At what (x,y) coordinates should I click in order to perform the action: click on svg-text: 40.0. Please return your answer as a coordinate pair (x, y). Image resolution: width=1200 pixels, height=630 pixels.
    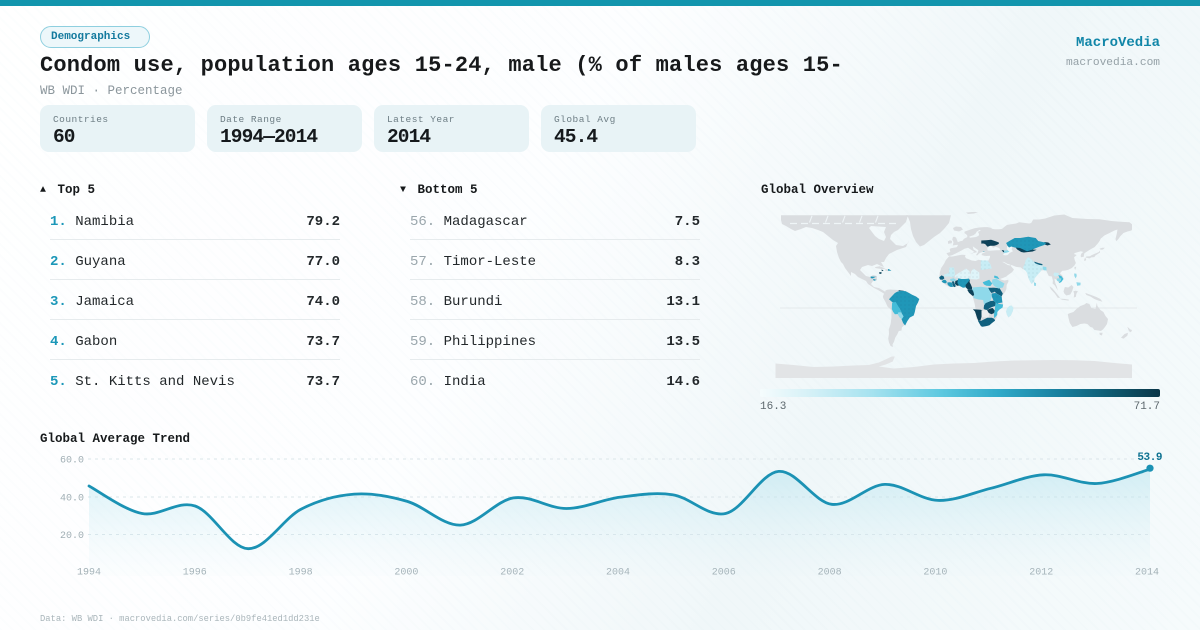
    Looking at the image, I should click on (72, 499).